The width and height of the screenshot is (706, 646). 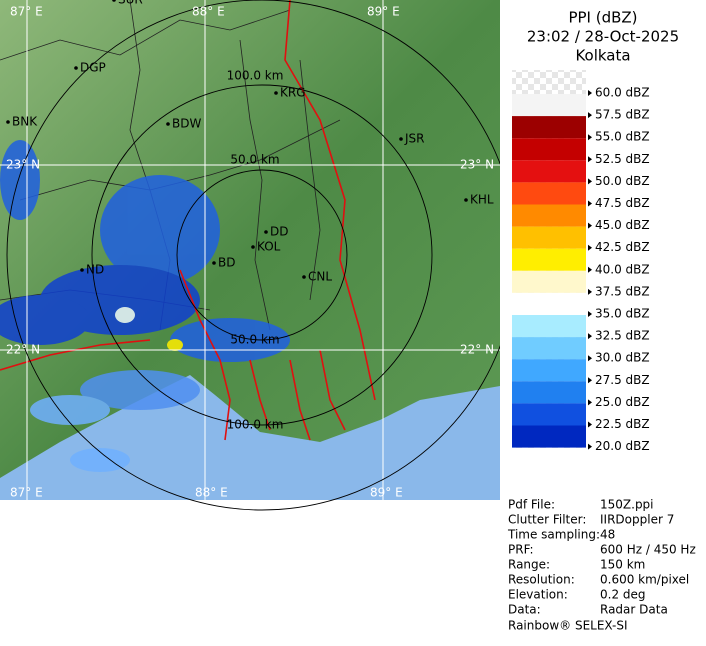 What do you see at coordinates (622, 247) in the screenshot?
I see `legend-label: 42.5 dBZ` at bounding box center [622, 247].